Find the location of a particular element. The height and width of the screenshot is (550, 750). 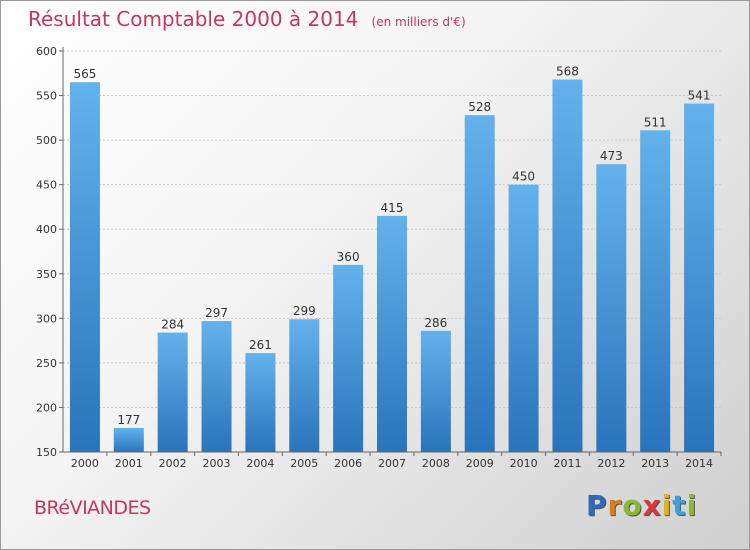

bar-value-label: 299 is located at coordinates (304, 311).